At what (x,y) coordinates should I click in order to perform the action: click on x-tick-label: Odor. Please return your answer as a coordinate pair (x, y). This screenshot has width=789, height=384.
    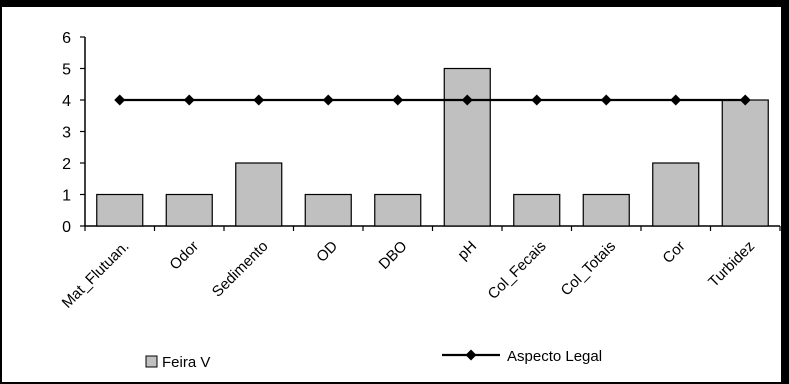
    Looking at the image, I should click on (184, 256).